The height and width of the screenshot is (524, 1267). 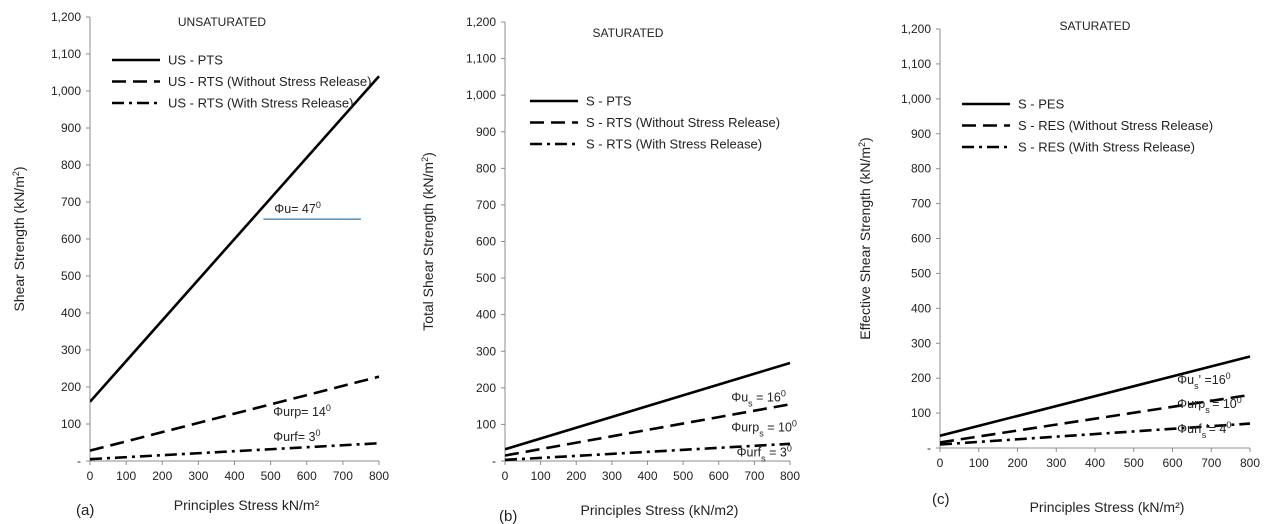 What do you see at coordinates (222, 22) in the screenshot?
I see `chart-title: UNSATURATED` at bounding box center [222, 22].